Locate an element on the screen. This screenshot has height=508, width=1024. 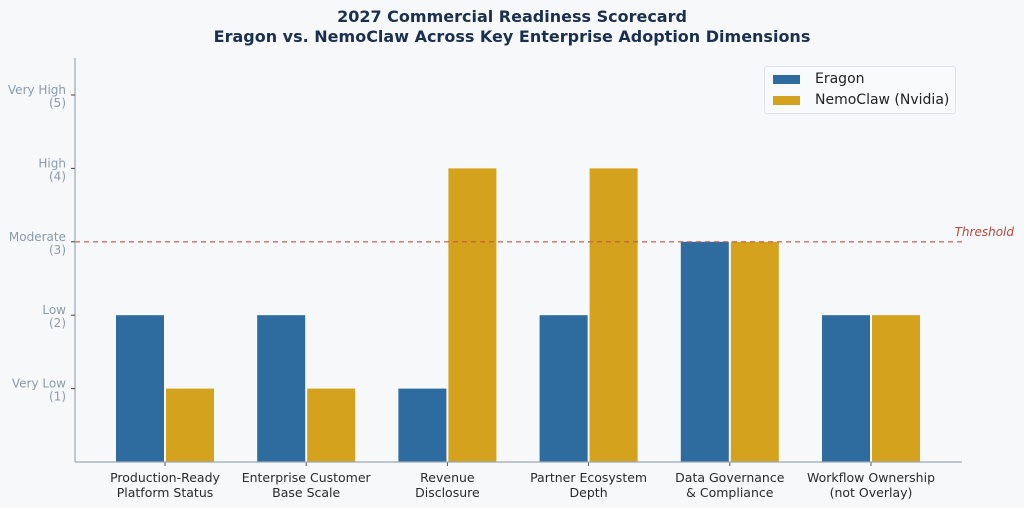
y-tick-label: Very High is located at coordinates (37, 90).